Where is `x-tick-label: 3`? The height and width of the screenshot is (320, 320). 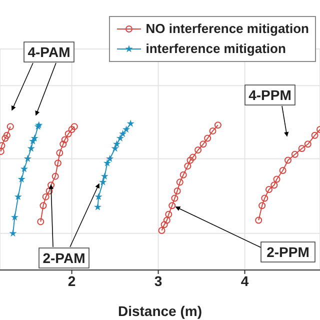 x-tick-label: 3 is located at coordinates (158, 280).